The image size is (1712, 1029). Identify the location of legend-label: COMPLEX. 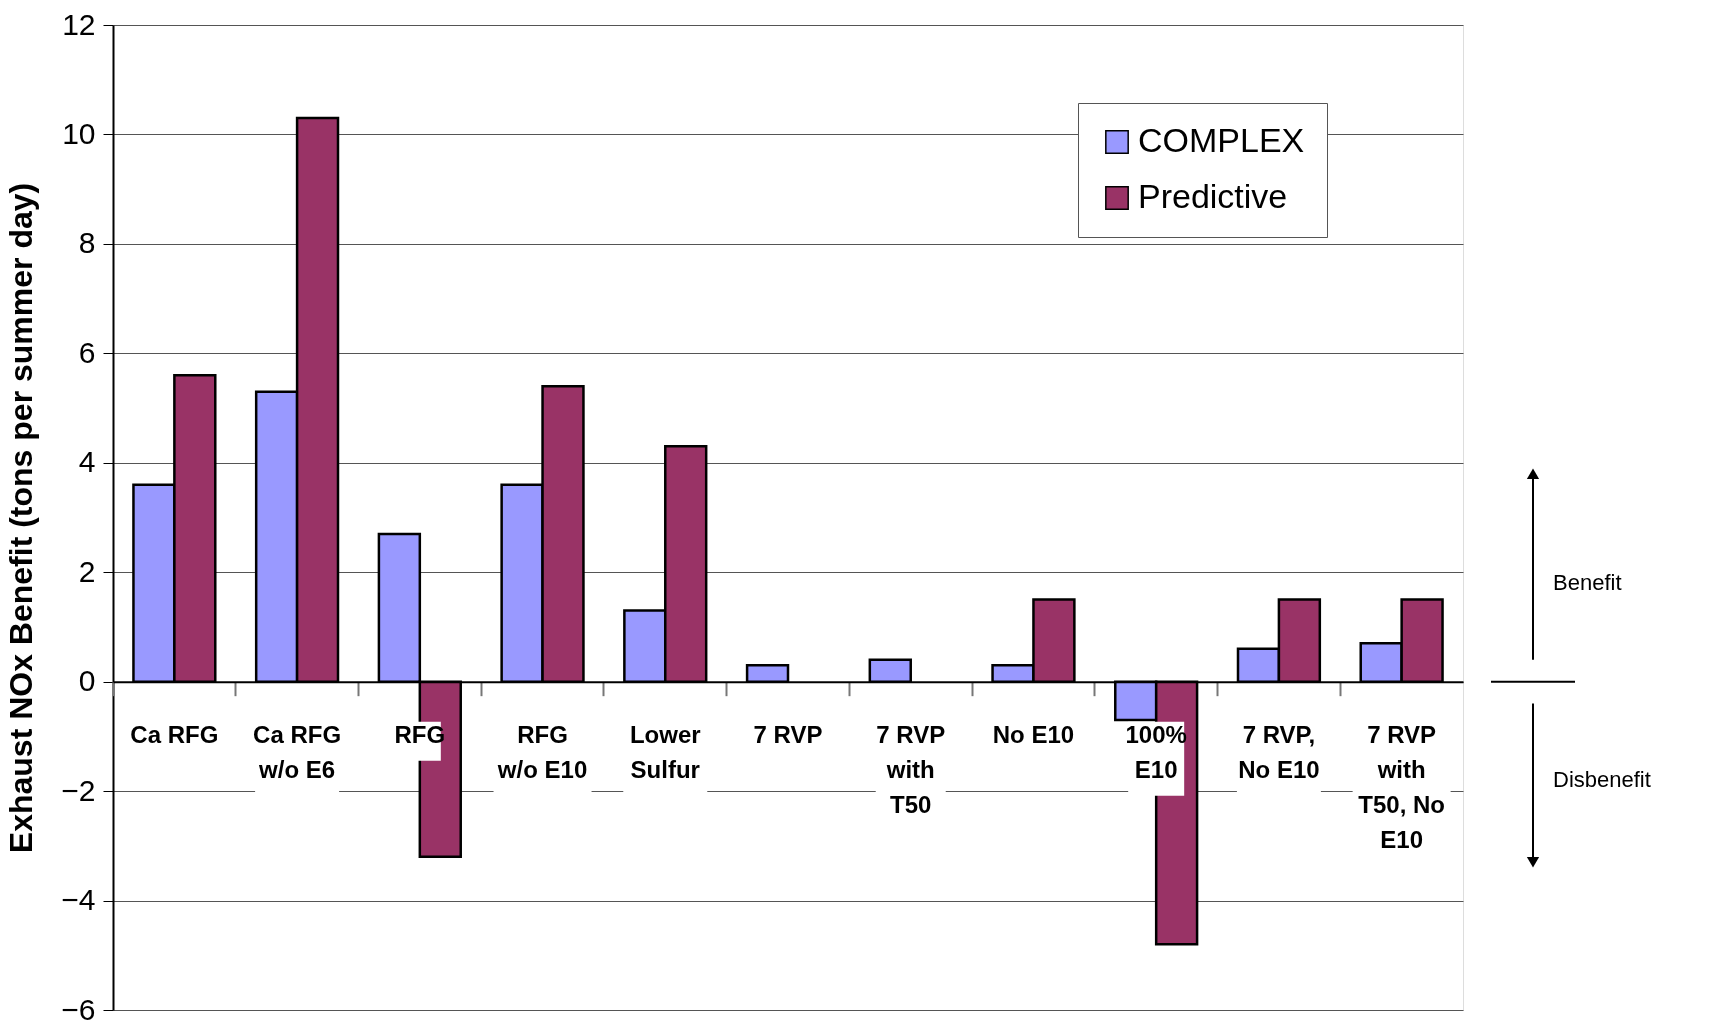
(1221, 140).